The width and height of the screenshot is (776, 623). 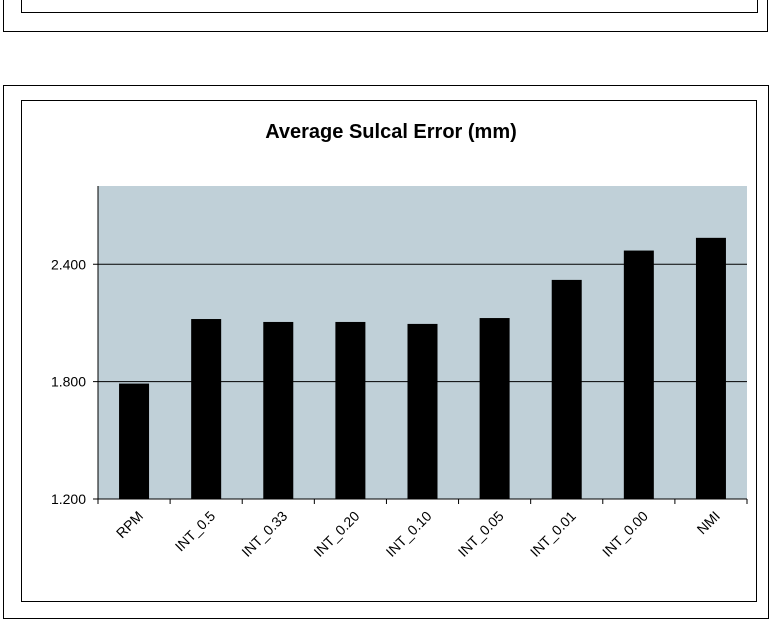 What do you see at coordinates (68, 264) in the screenshot?
I see `y-tick-label: 2.400` at bounding box center [68, 264].